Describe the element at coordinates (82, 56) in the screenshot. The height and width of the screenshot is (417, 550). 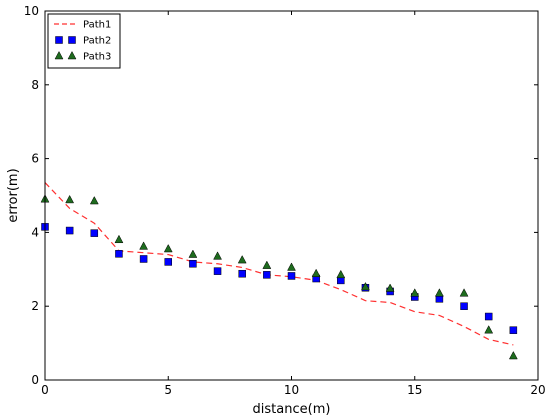
I see `legend-entry-path3: Path3` at that location.